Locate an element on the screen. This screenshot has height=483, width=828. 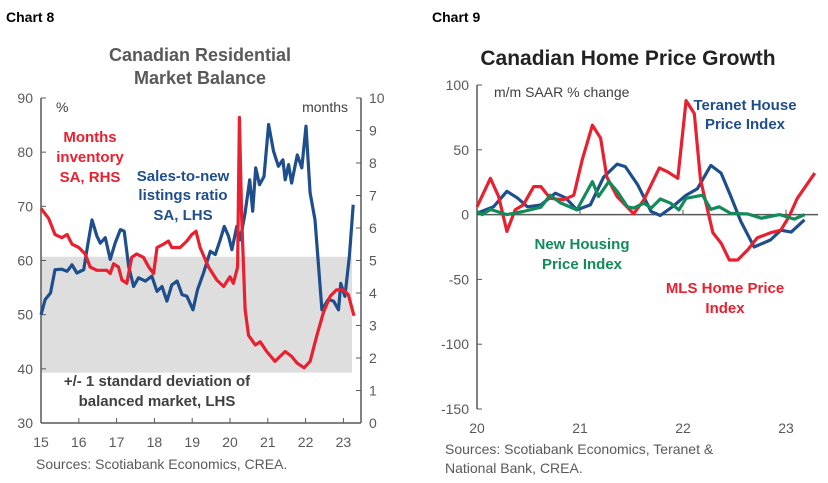
months-inventory-label: Months inventory SA, RHS is located at coordinates (90, 157).